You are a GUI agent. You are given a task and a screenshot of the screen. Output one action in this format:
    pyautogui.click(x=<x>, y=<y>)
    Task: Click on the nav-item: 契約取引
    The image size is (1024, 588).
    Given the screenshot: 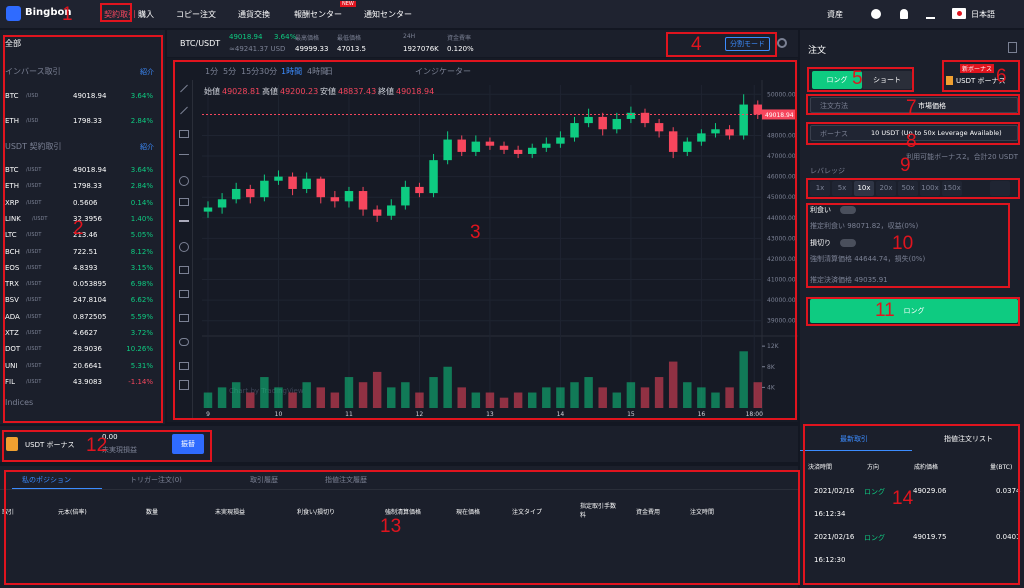 What is the action you would take?
    pyautogui.click(x=120, y=14)
    